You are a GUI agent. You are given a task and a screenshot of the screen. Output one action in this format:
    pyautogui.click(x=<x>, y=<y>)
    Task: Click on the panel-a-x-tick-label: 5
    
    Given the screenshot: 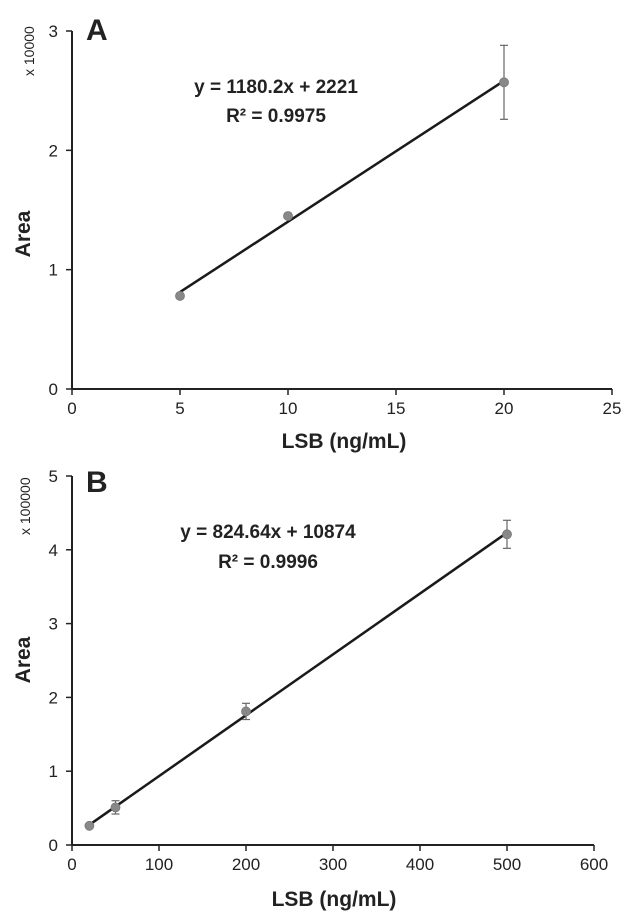 What is the action you would take?
    pyautogui.click(x=179, y=408)
    